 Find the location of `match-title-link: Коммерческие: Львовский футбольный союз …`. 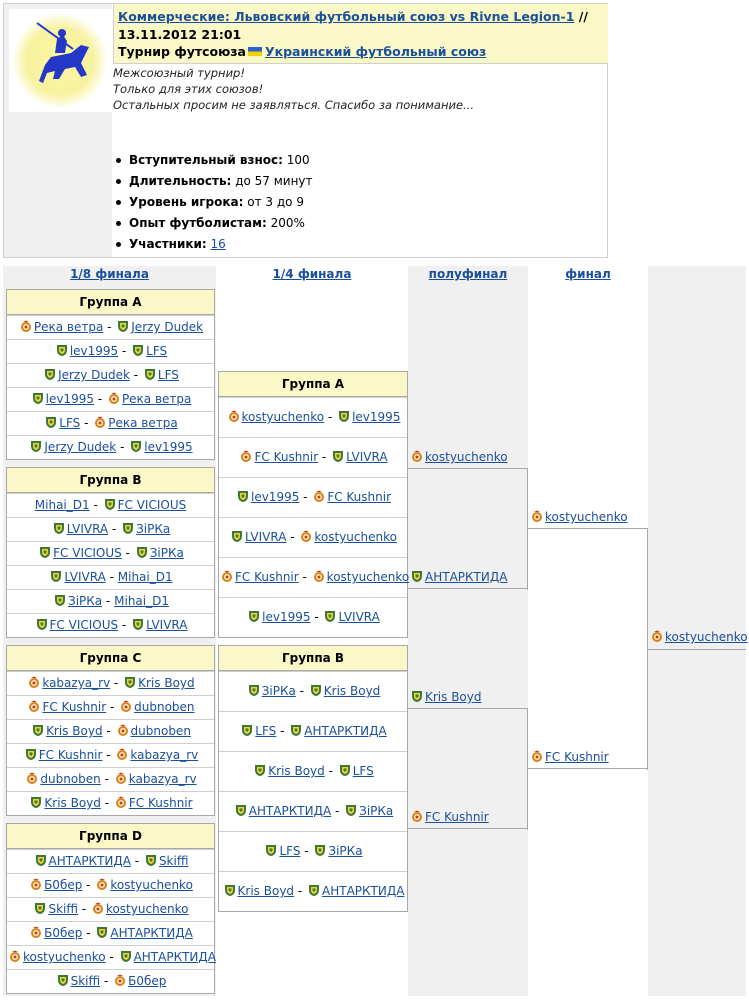

match-title-link: Коммерческие: Львовский футбольный союз … is located at coordinates (346, 16).